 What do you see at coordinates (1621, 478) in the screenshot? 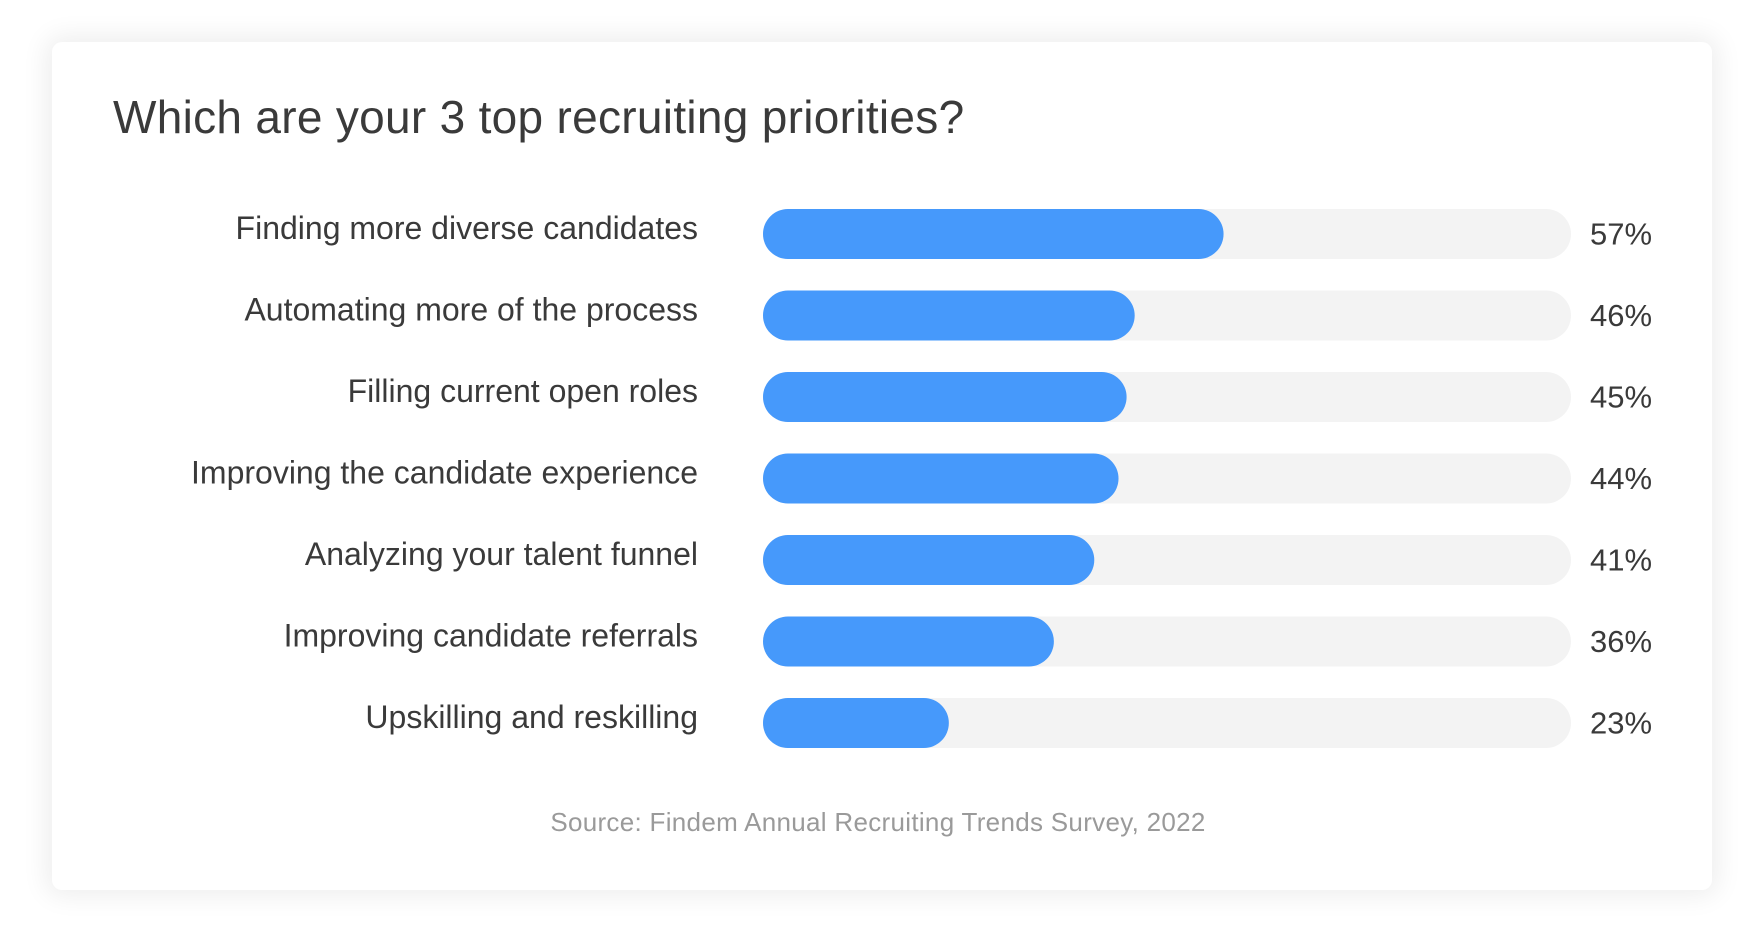
I see `value-label: 44%` at bounding box center [1621, 478].